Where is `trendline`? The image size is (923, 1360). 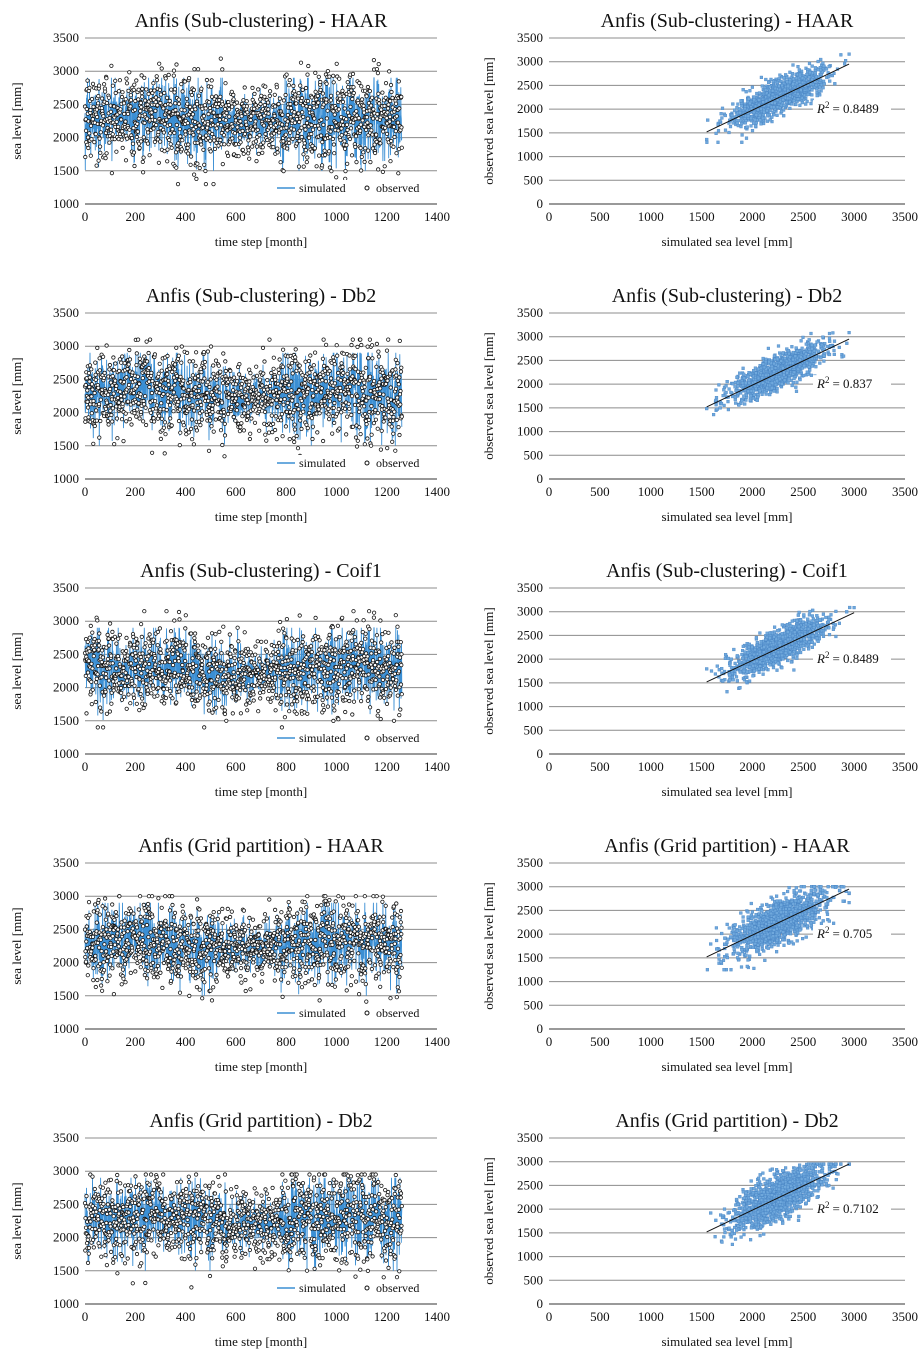
trendline is located at coordinates (778, 98).